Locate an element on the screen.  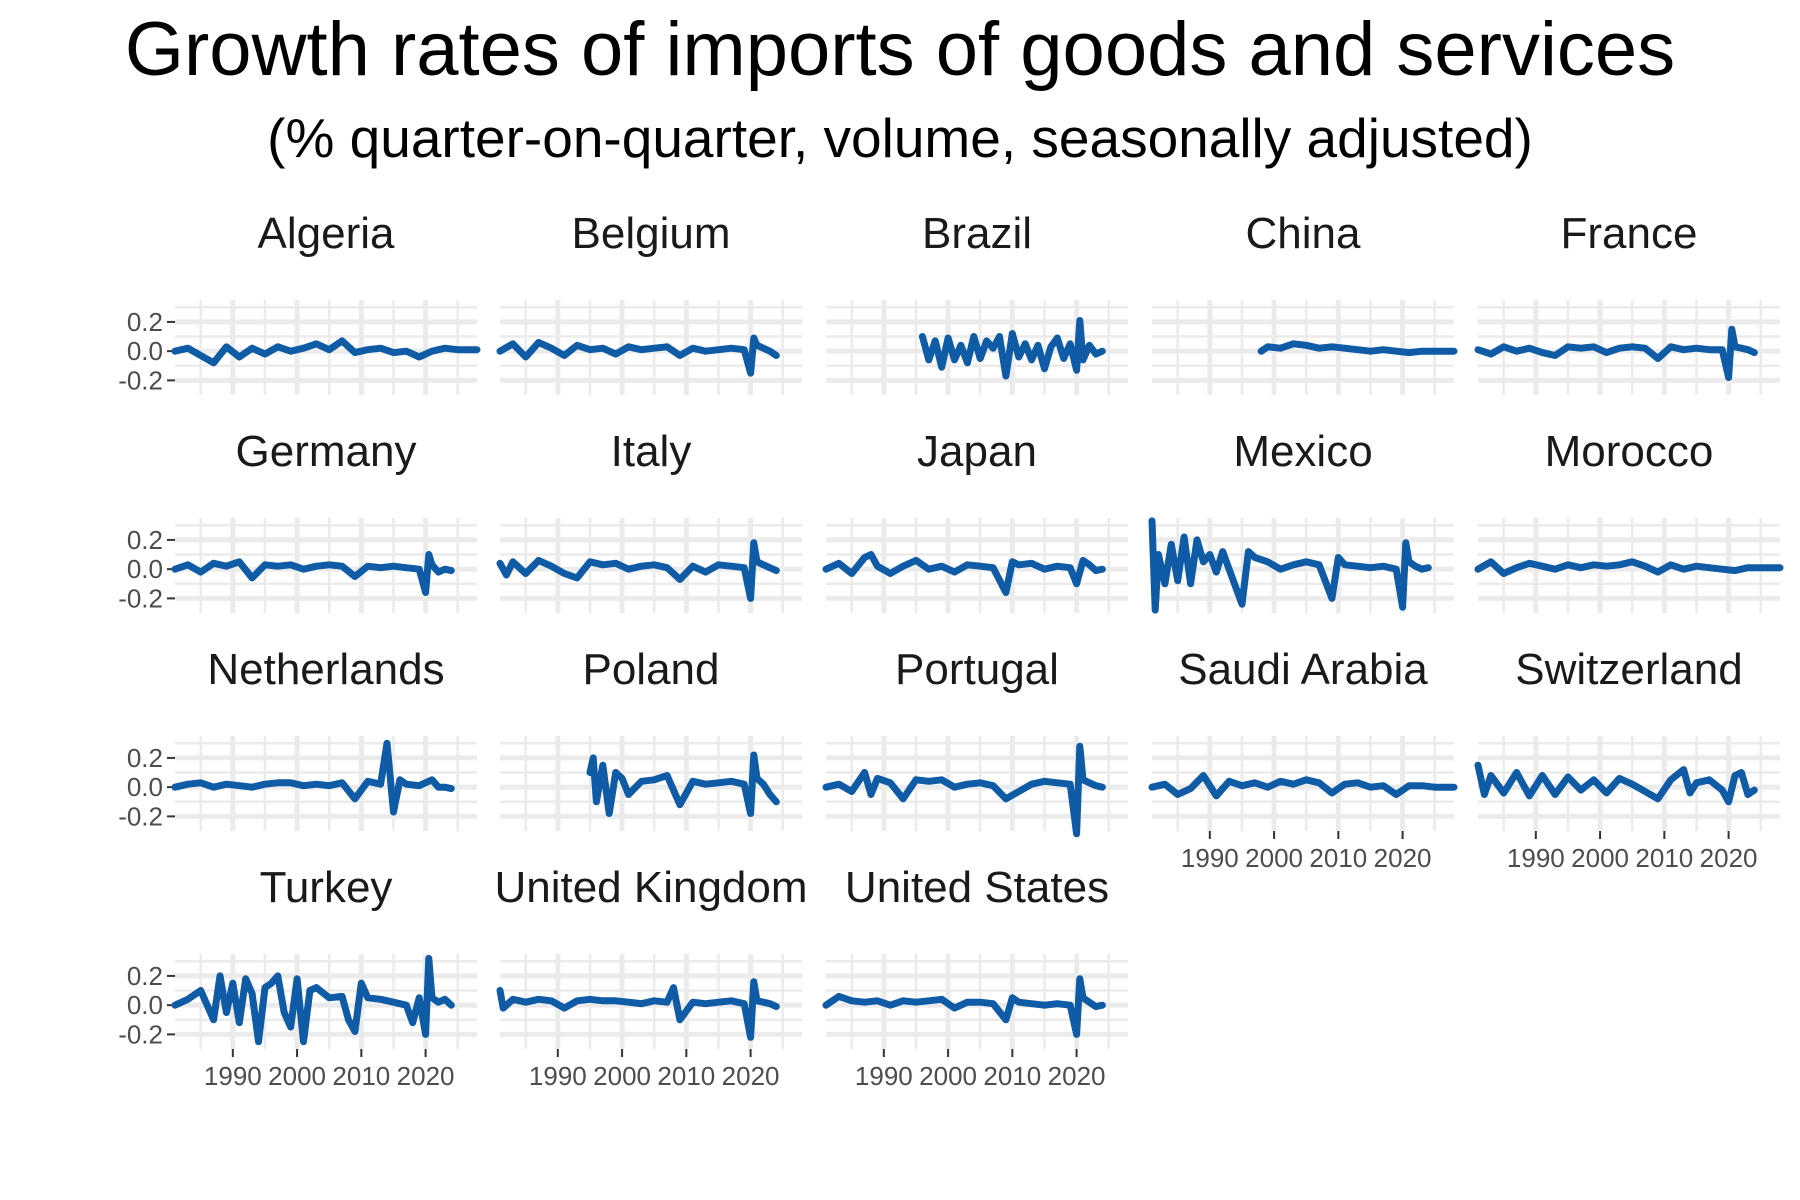
panel-italy: Italy is located at coordinates (649, 520).